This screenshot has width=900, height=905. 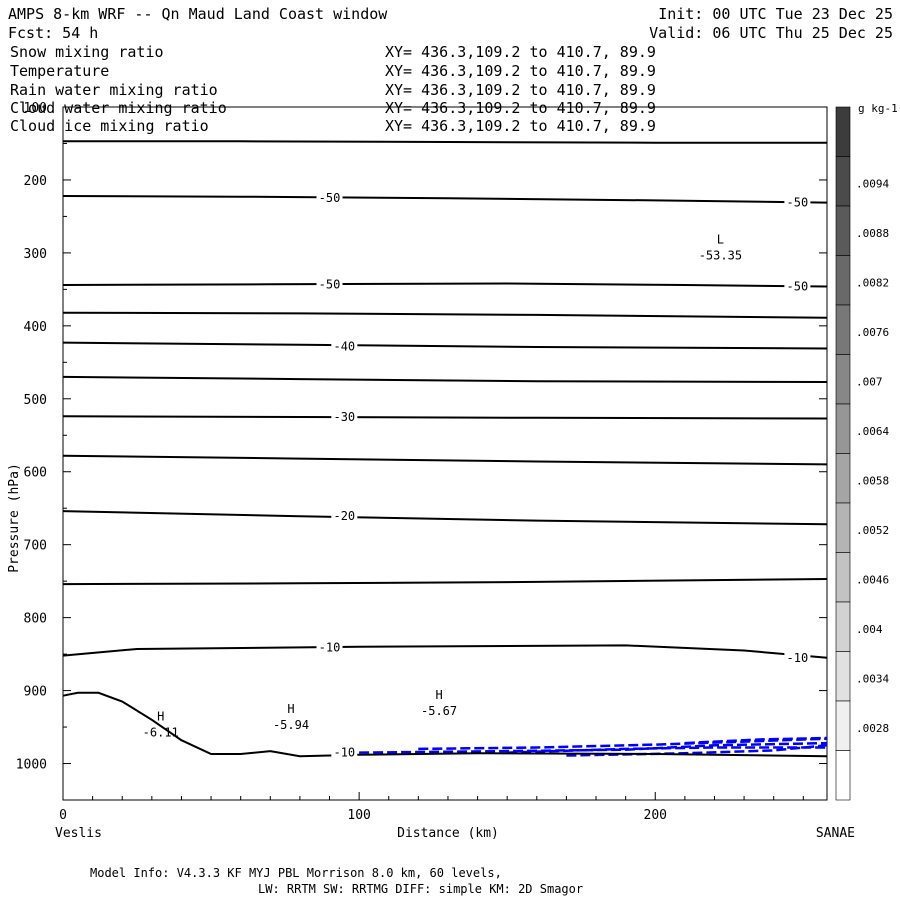 What do you see at coordinates (445, 724) in the screenshot?
I see `terrain-line` at bounding box center [445, 724].